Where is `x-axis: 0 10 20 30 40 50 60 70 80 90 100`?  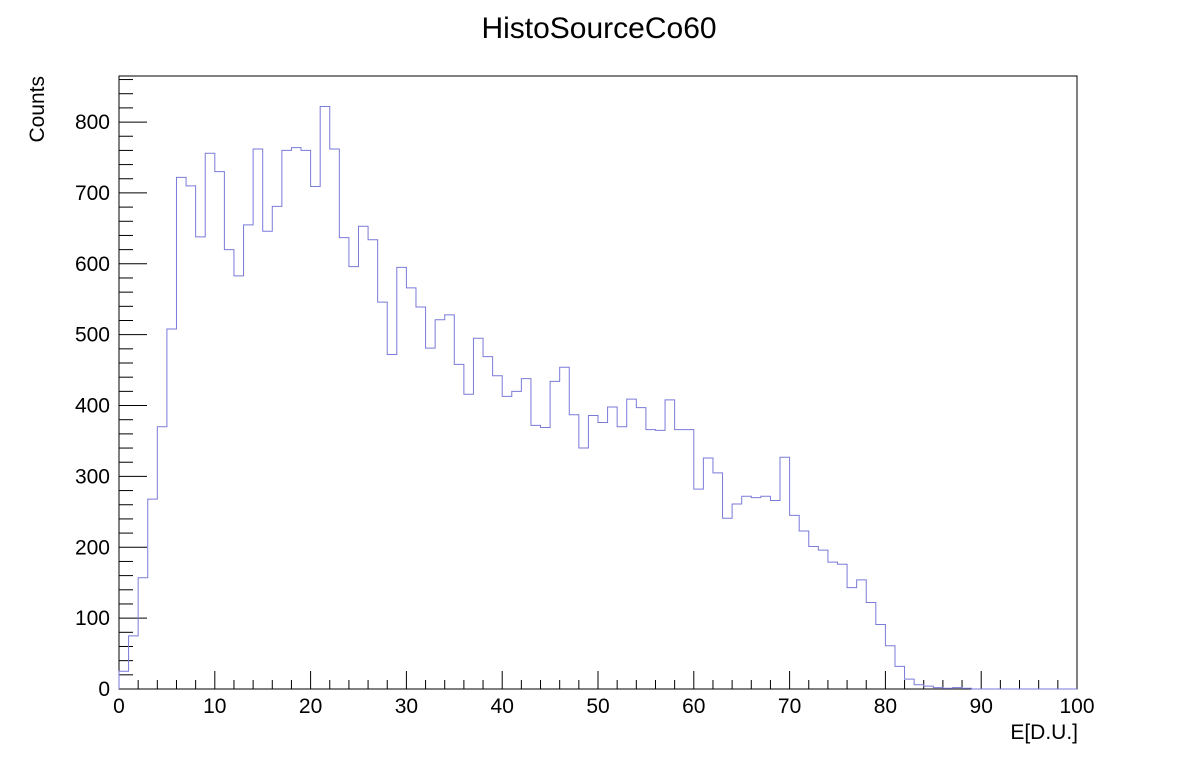
x-axis: 0 10 20 30 40 50 60 70 80 90 100 is located at coordinates (604, 694).